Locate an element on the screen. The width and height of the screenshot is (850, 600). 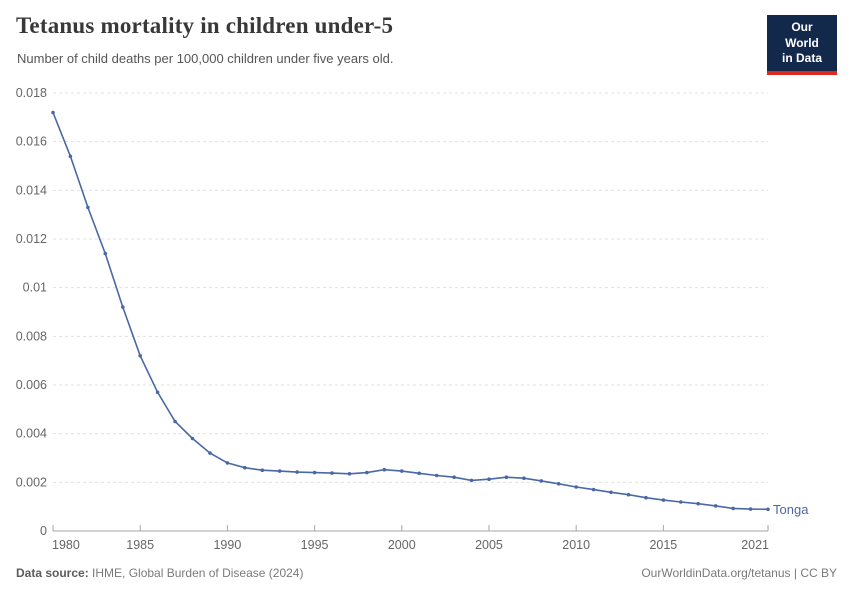
data-source-text: IHME, Global Burden of Disease (2024) is located at coordinates (196, 573).